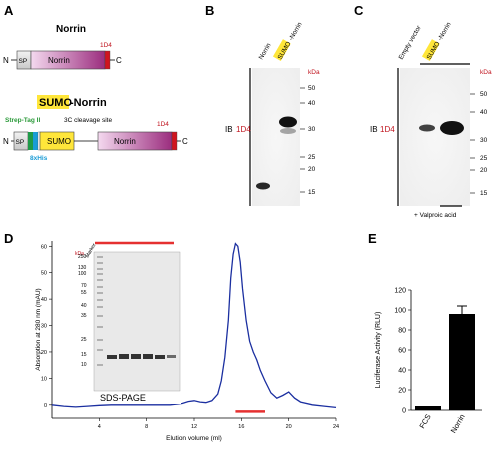  I want to click on lane-label-empty-vector: Empty vector, so click(410, 42).